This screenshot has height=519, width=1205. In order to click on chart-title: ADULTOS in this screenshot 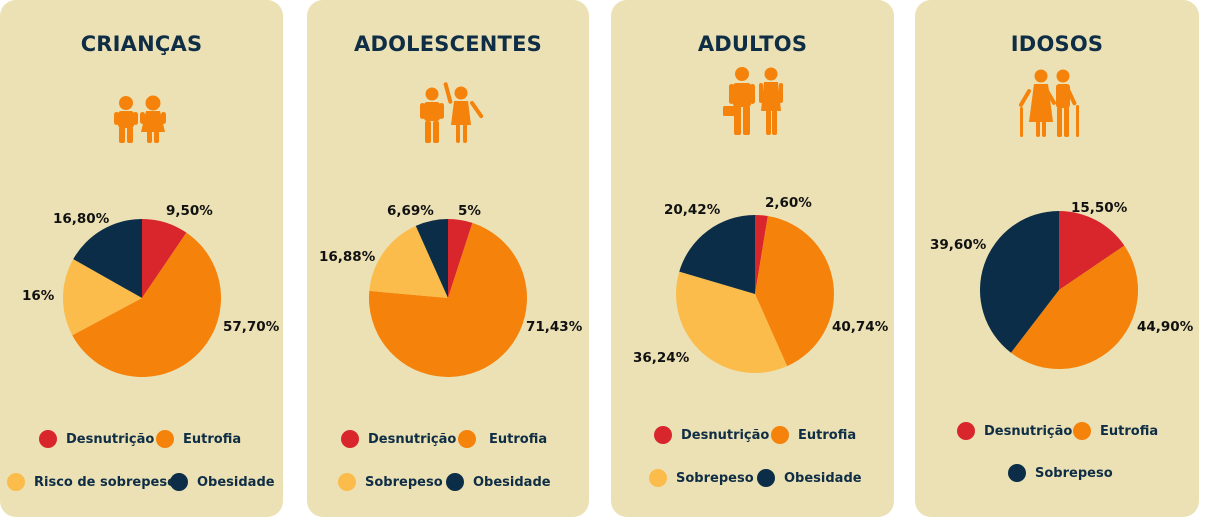, I will do `click(752, 44)`.